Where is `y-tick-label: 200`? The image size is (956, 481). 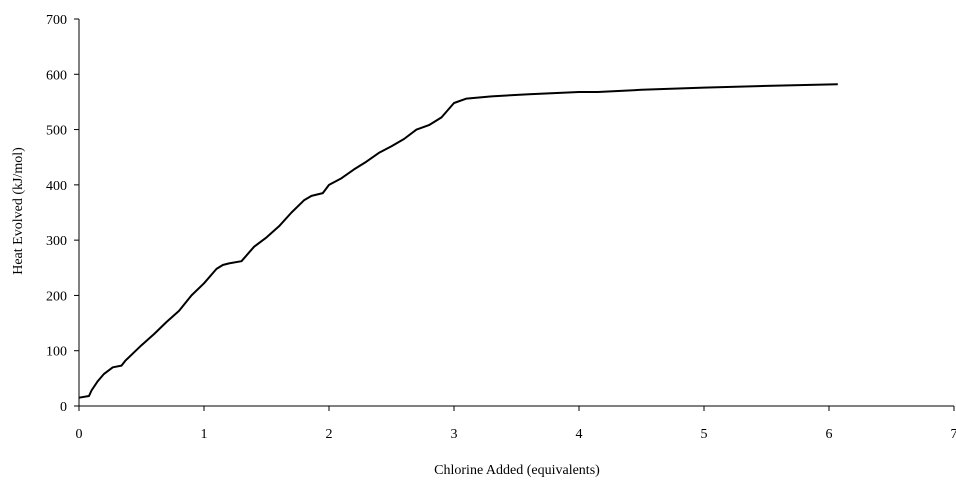
y-tick-label: 200 is located at coordinates (56, 296).